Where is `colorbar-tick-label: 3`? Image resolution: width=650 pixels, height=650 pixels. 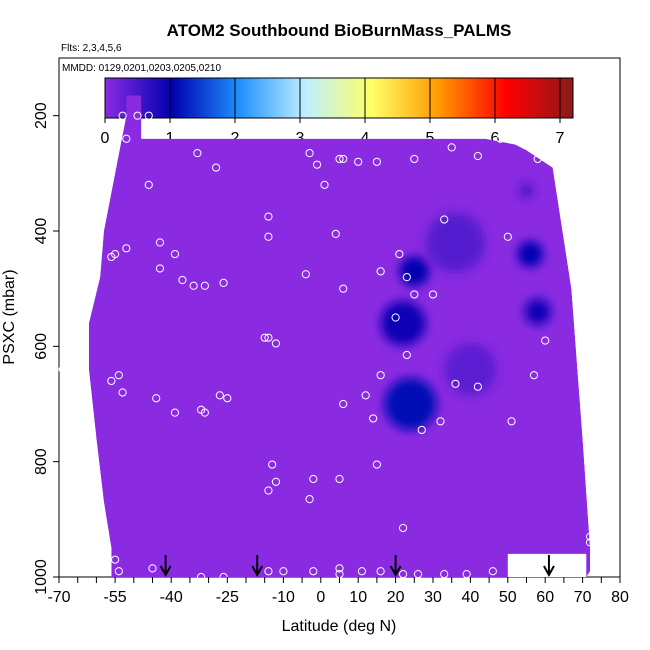
colorbar-tick-label: 3 is located at coordinates (300, 138).